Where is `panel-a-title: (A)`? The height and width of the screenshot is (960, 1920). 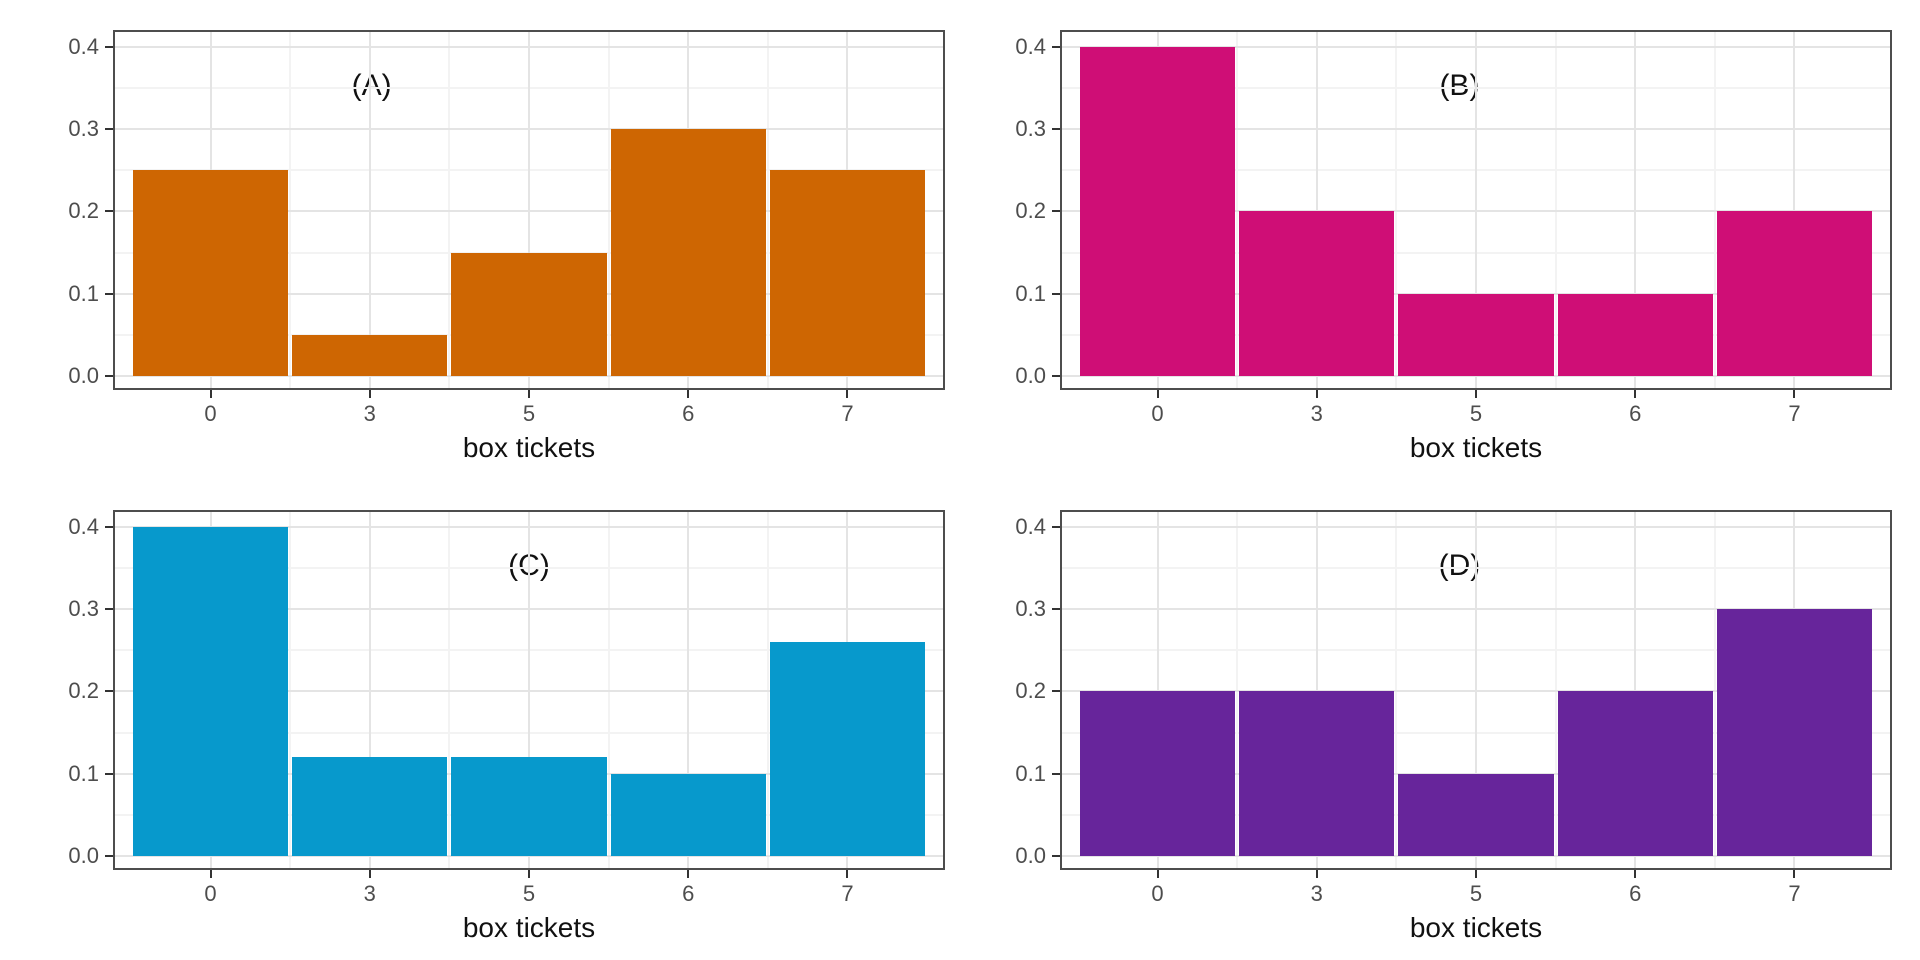
panel-a-title: (A) is located at coordinates (371, 86).